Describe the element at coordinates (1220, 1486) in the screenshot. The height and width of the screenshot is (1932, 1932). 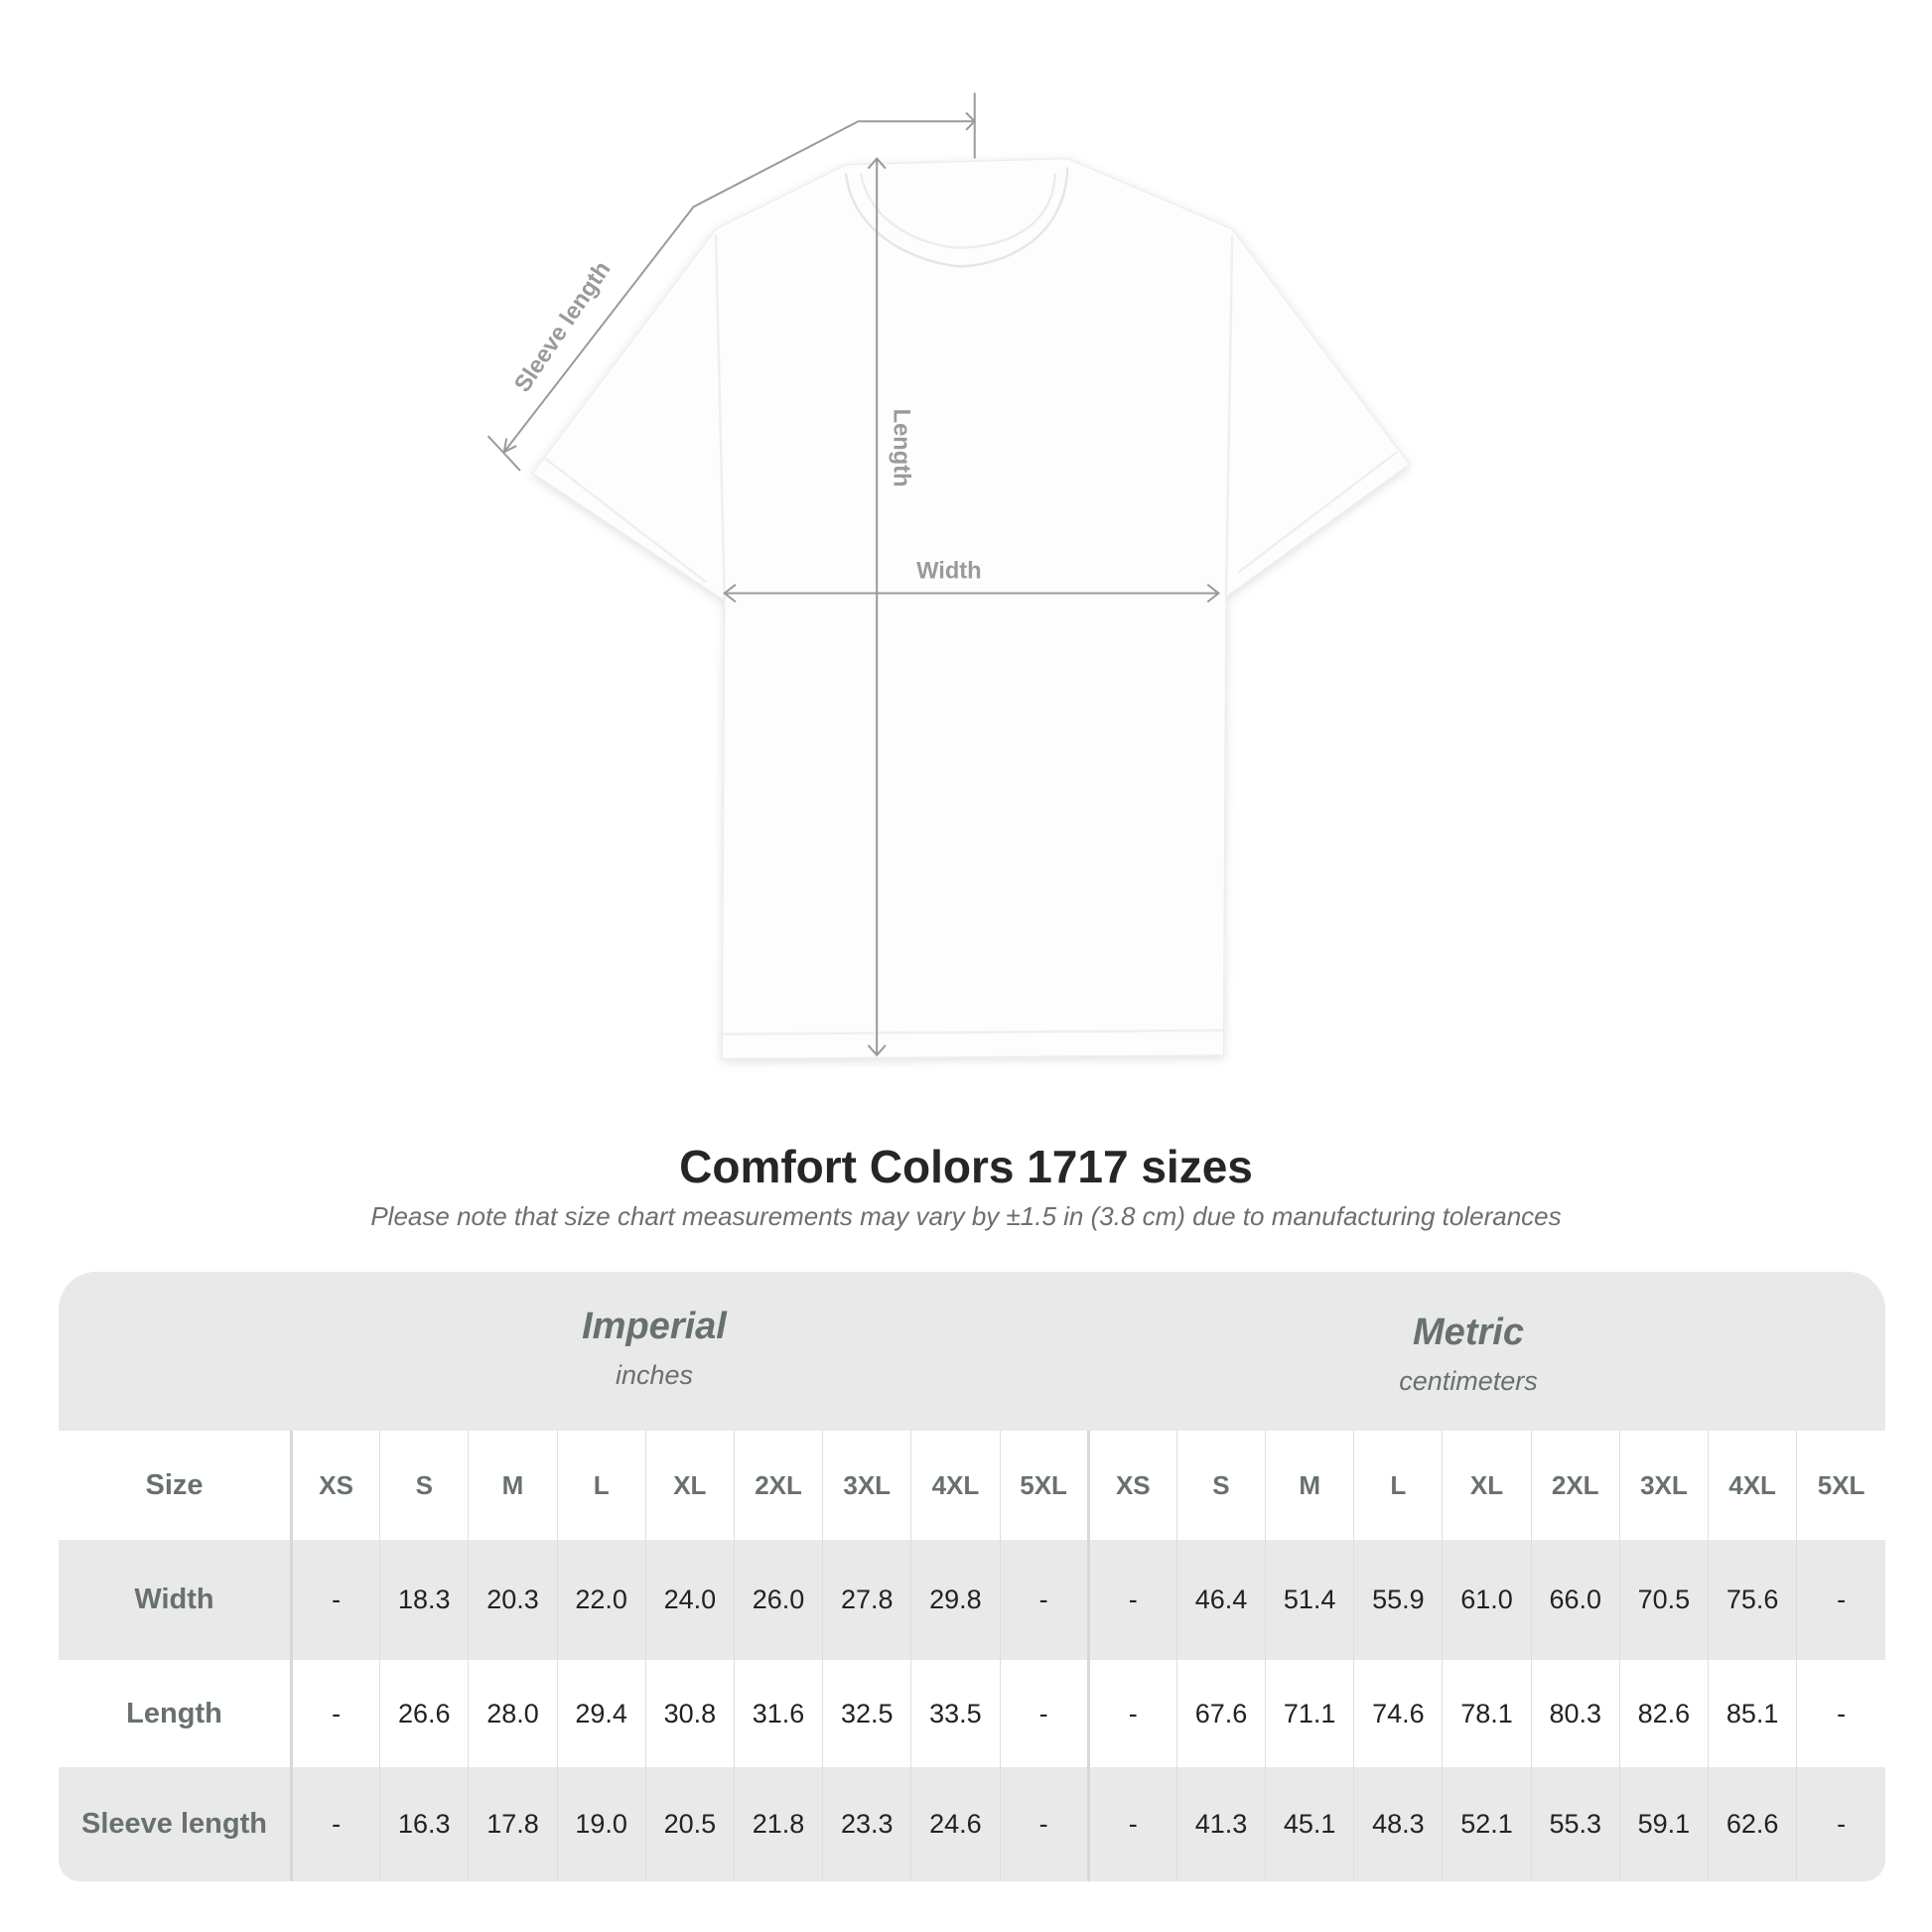
I see `metric-size-s: S` at that location.